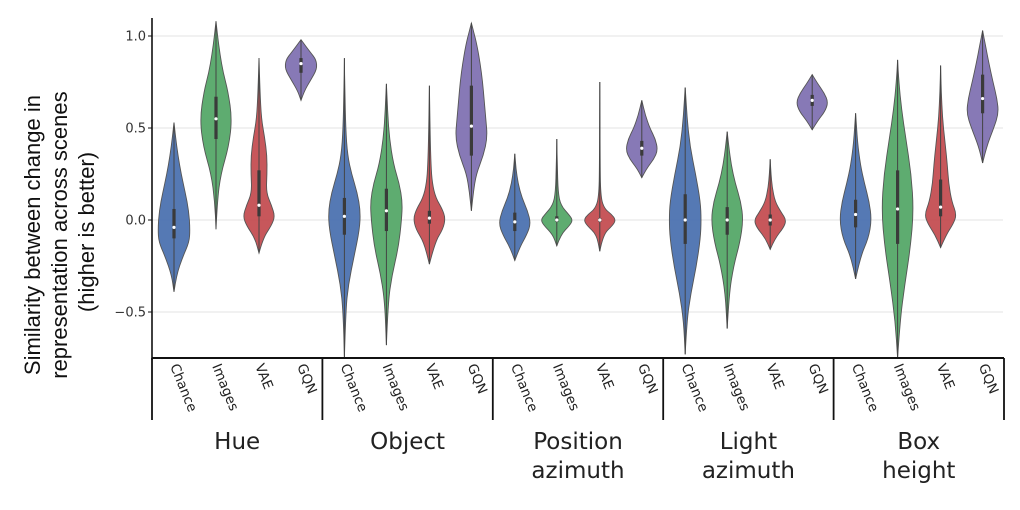 The width and height of the screenshot is (1020, 510). I want to click on y-tick-label: 0.5, so click(135, 129).